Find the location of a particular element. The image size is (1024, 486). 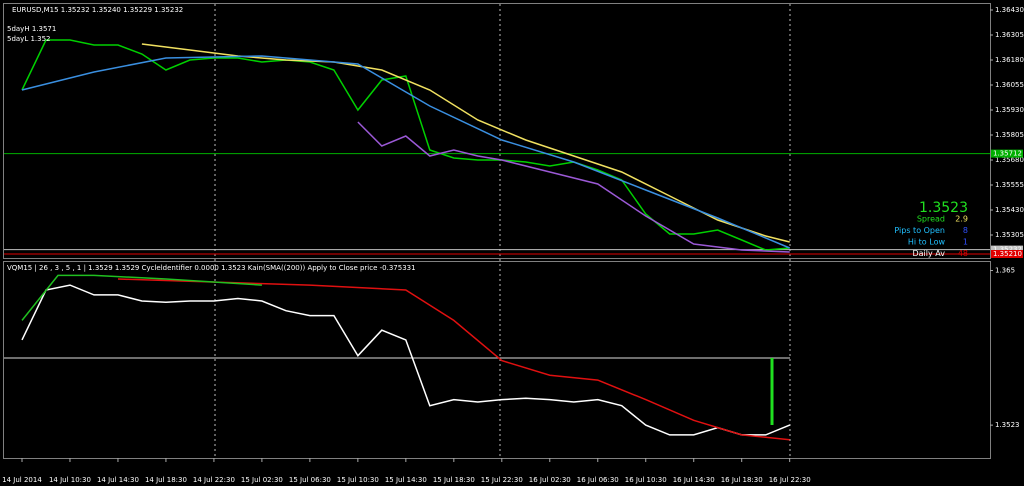

x-tick-label: 16 Jul 14:30 is located at coordinates (694, 480).